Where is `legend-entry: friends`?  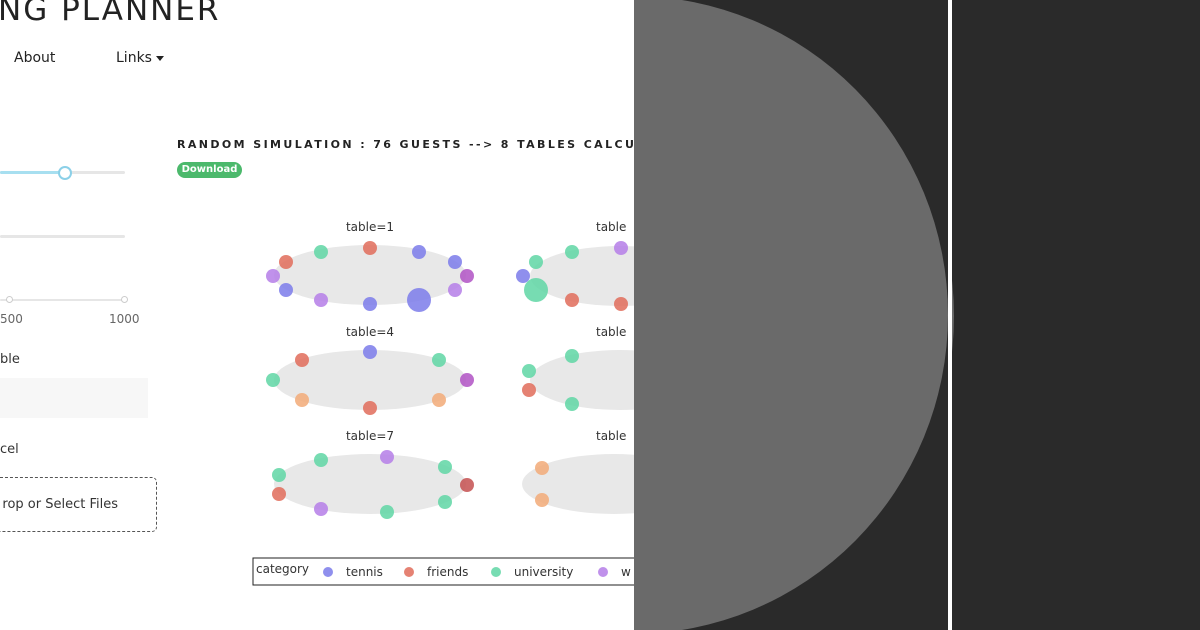 legend-entry: friends is located at coordinates (447, 572).